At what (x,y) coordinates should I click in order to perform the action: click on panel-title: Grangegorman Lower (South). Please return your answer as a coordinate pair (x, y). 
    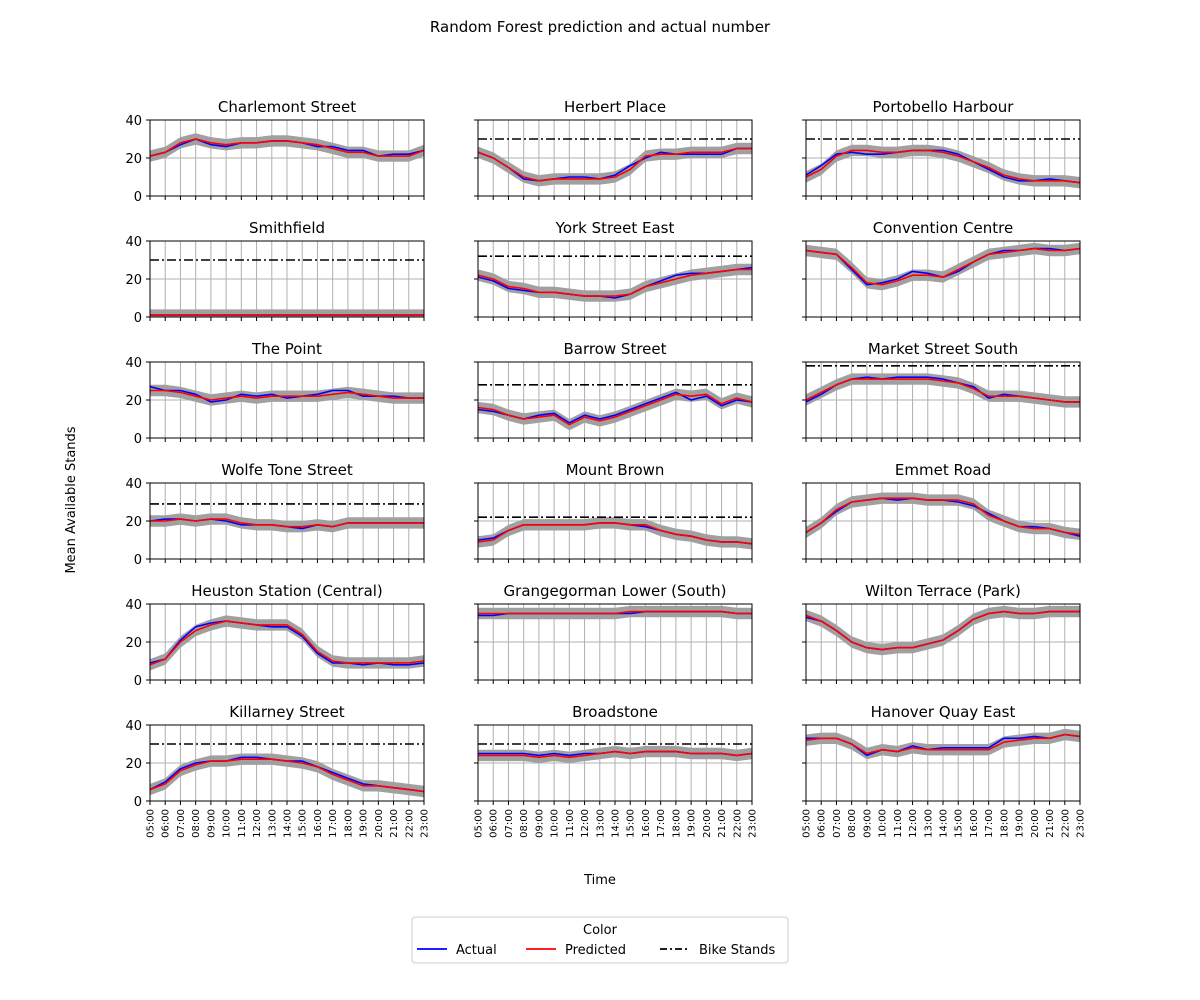
    Looking at the image, I should click on (615, 591).